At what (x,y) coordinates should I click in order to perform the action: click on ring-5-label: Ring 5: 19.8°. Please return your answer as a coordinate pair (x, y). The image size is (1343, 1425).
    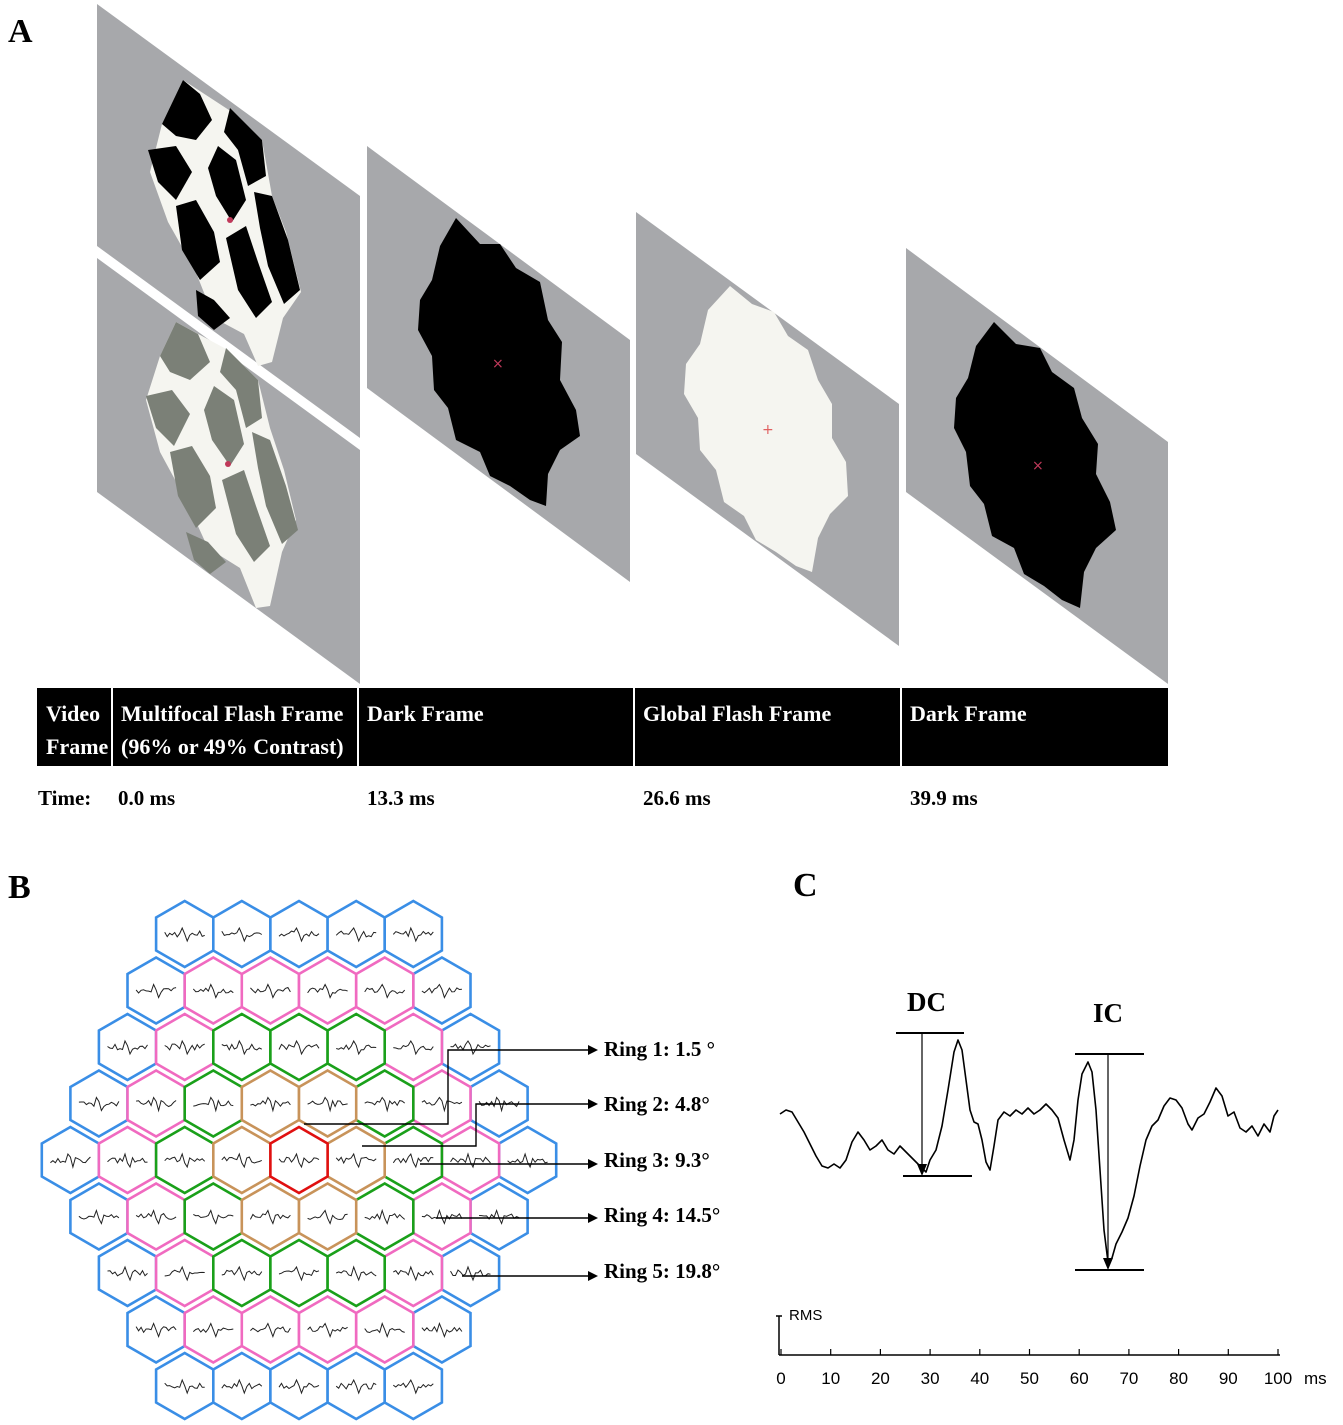
    Looking at the image, I should click on (662, 1271).